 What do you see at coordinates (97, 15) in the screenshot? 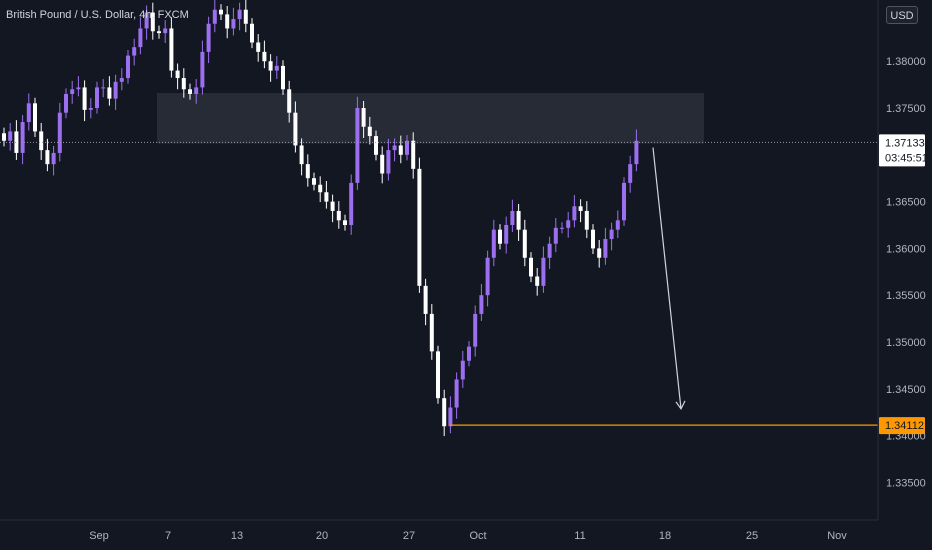
I see `symbol-title: British Pound / U.S. Dollar, 4h, FXCM` at bounding box center [97, 15].